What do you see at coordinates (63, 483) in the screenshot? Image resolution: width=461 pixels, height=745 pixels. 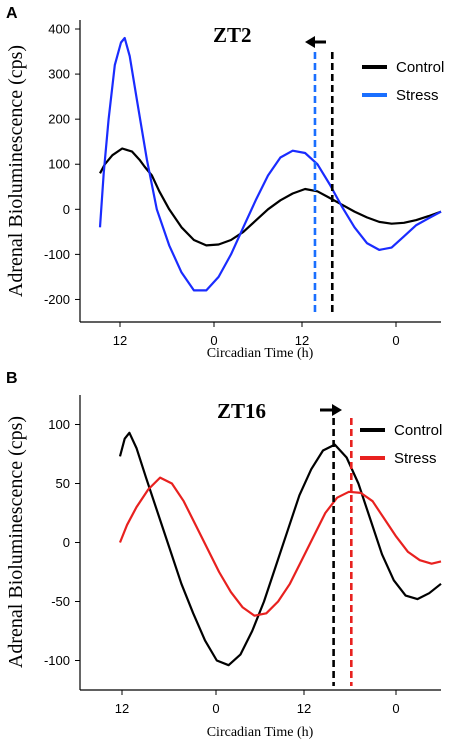 I see `y-tick-label: 50` at bounding box center [63, 483].